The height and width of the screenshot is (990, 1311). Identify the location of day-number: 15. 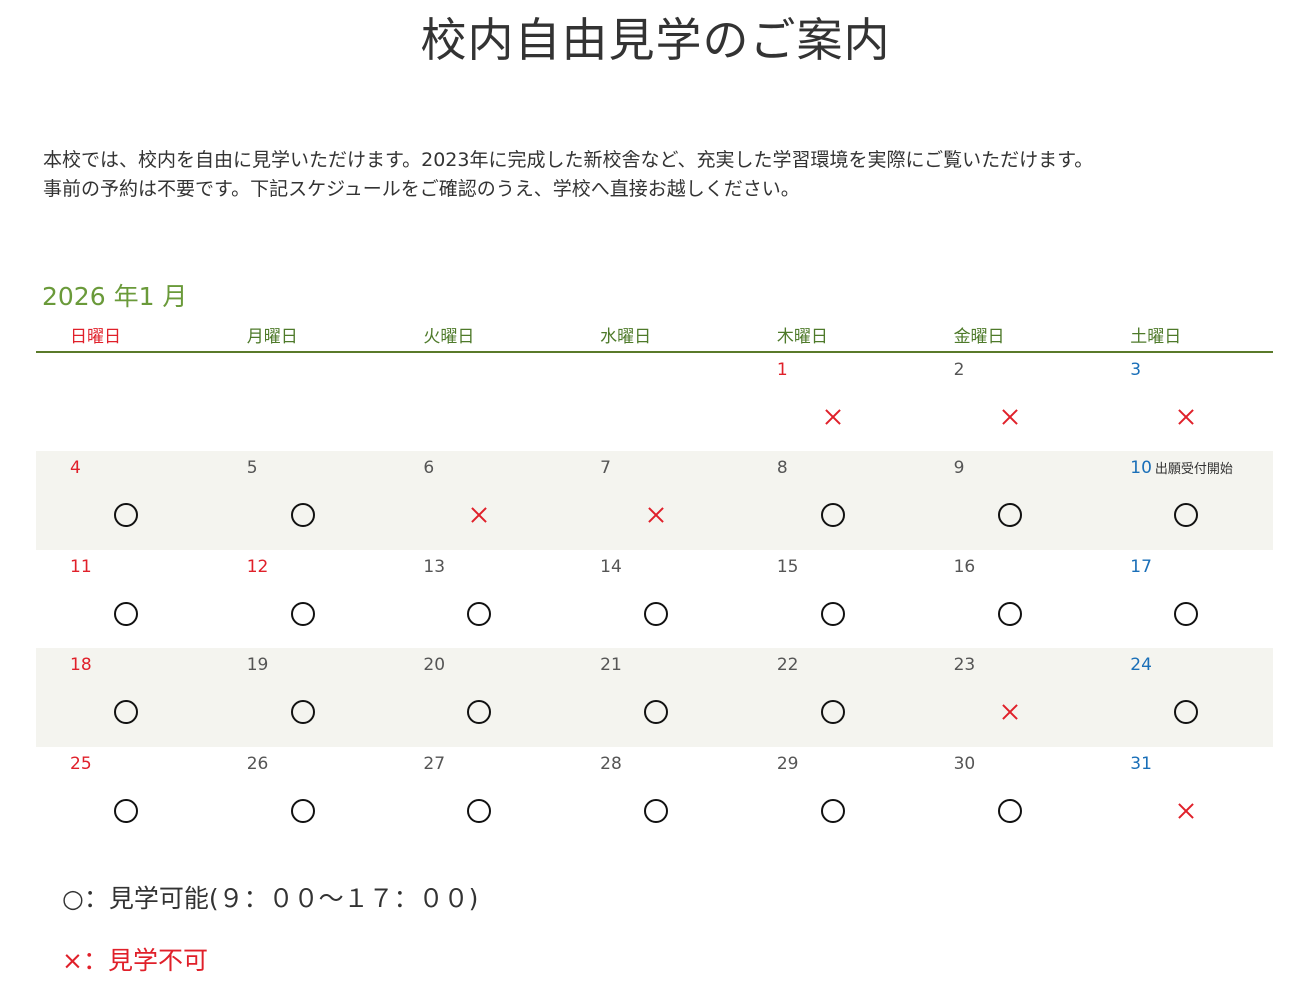
(788, 567).